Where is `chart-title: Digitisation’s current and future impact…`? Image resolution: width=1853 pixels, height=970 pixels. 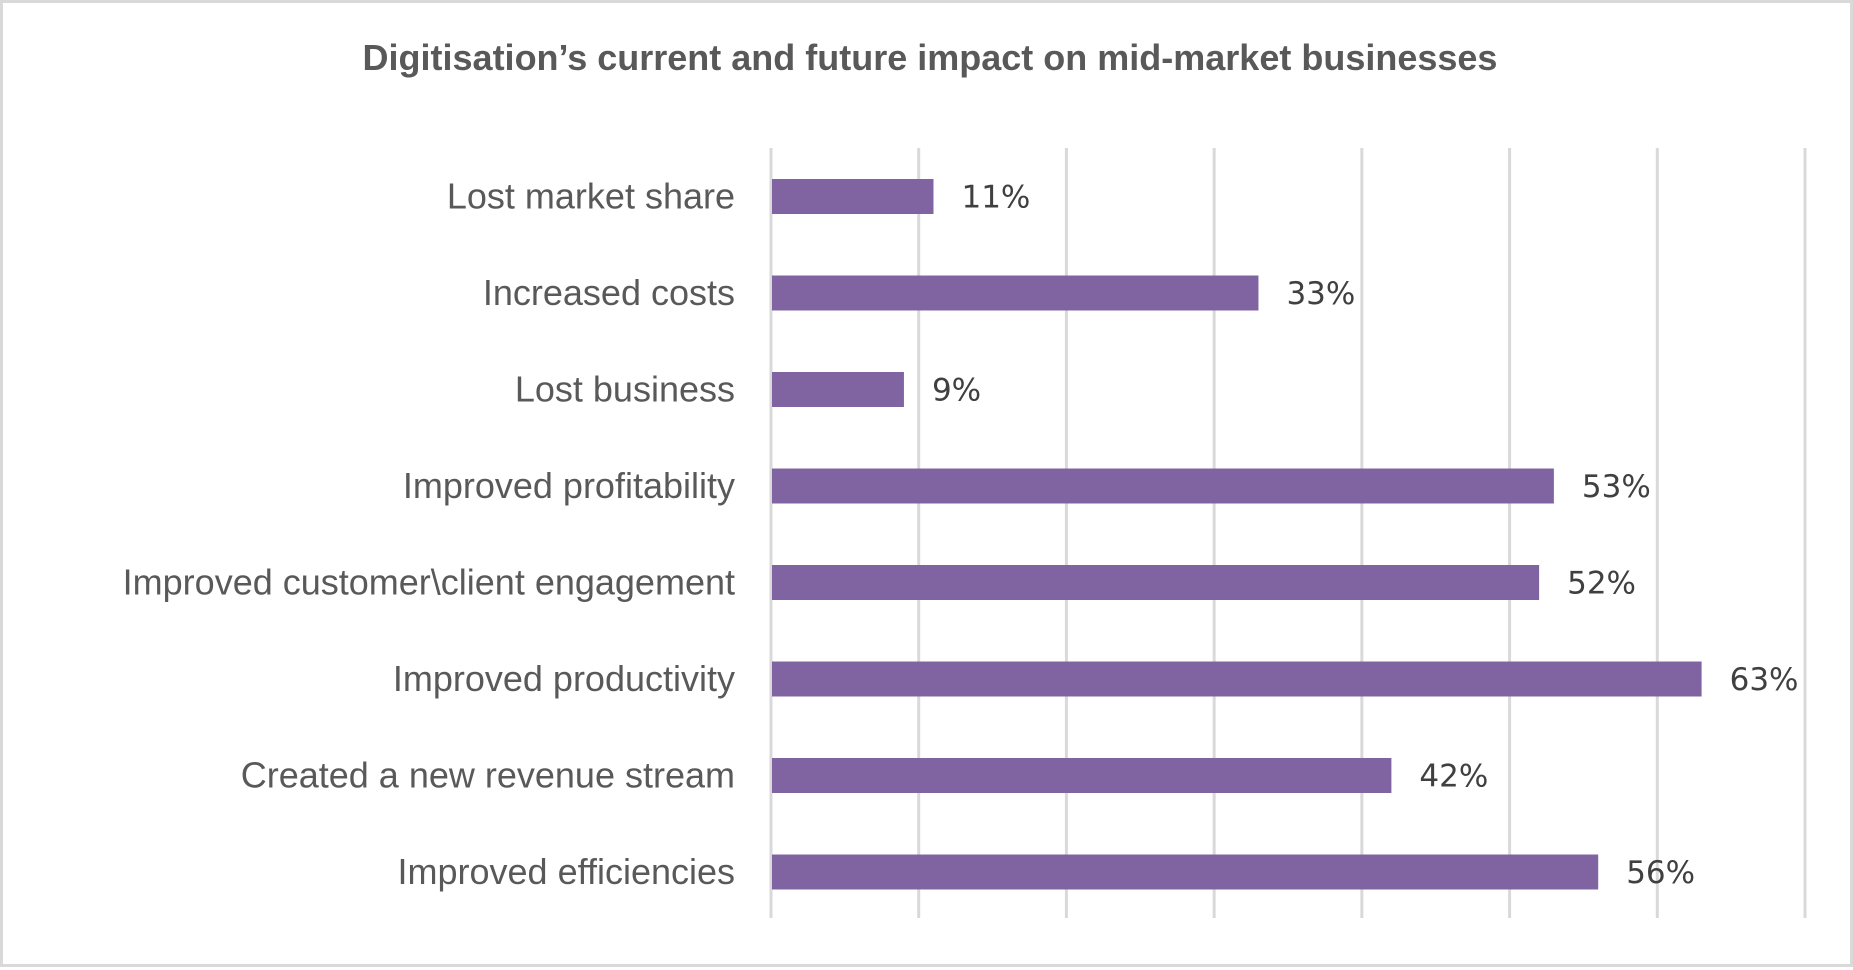
chart-title: Digitisation’s current and future impact… is located at coordinates (930, 57).